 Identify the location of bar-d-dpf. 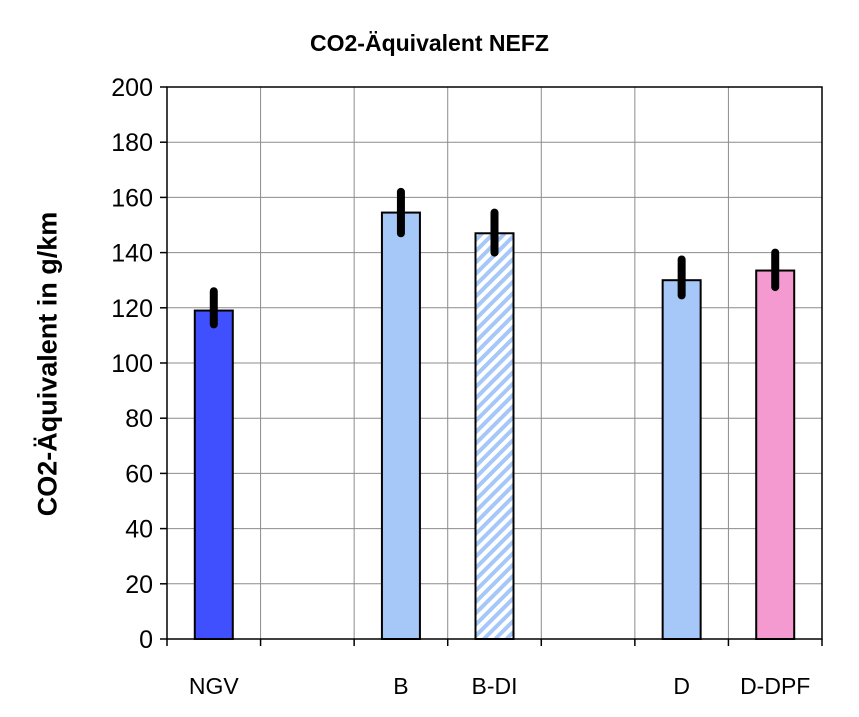
(775, 454).